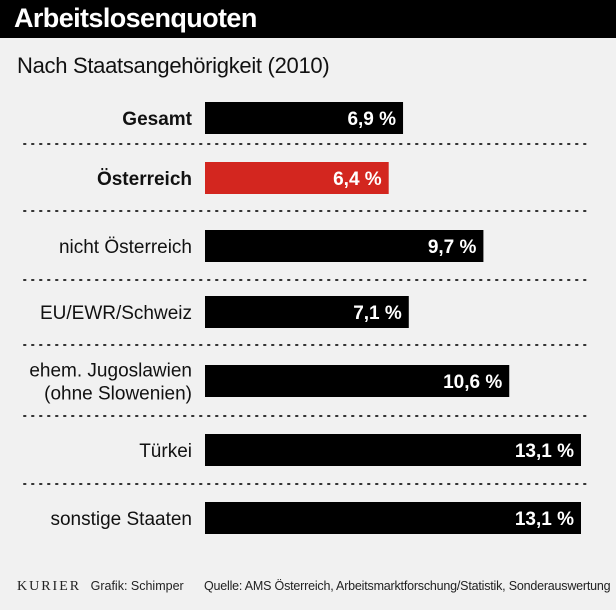  I want to click on category-label: EU/EWR/Schweiz, so click(116, 313).